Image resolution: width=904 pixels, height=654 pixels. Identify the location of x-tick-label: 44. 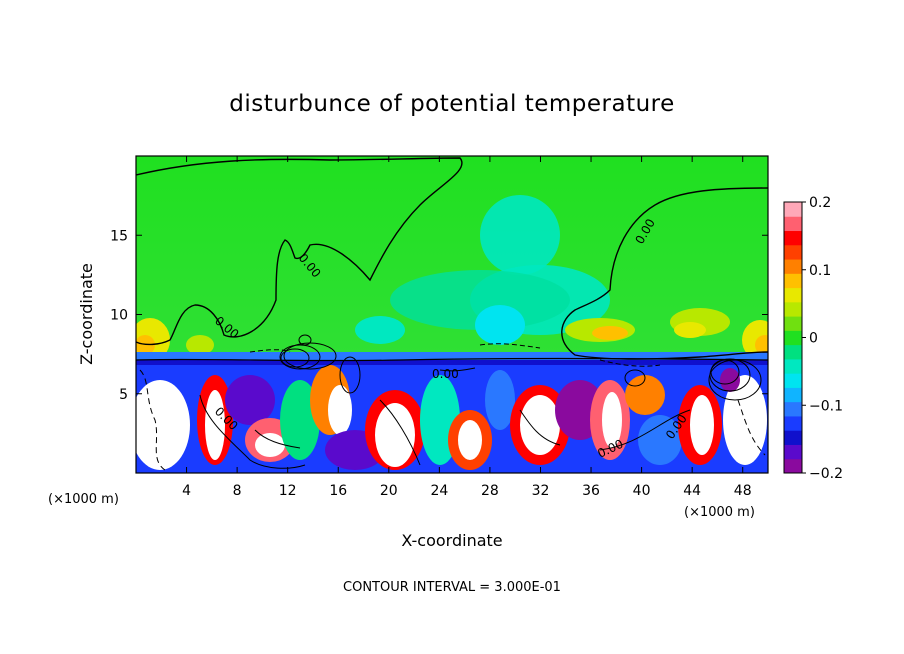
(692, 491).